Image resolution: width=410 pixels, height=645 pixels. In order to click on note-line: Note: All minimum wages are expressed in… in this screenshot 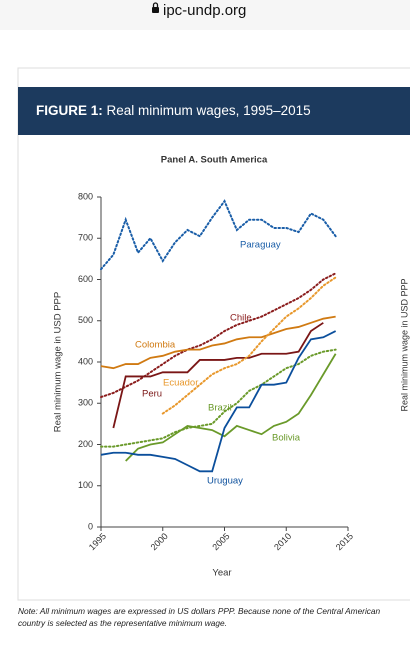, I will do `click(199, 611)`.